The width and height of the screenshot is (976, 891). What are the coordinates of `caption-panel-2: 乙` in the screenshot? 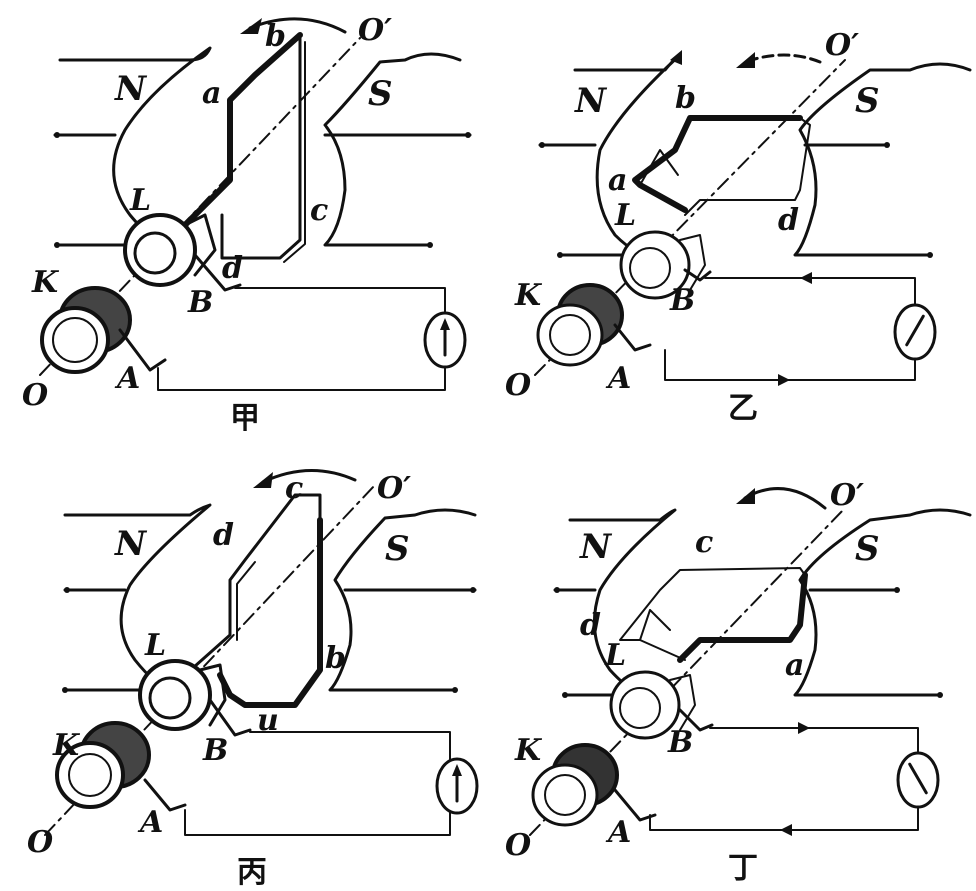 It's located at (743, 408).